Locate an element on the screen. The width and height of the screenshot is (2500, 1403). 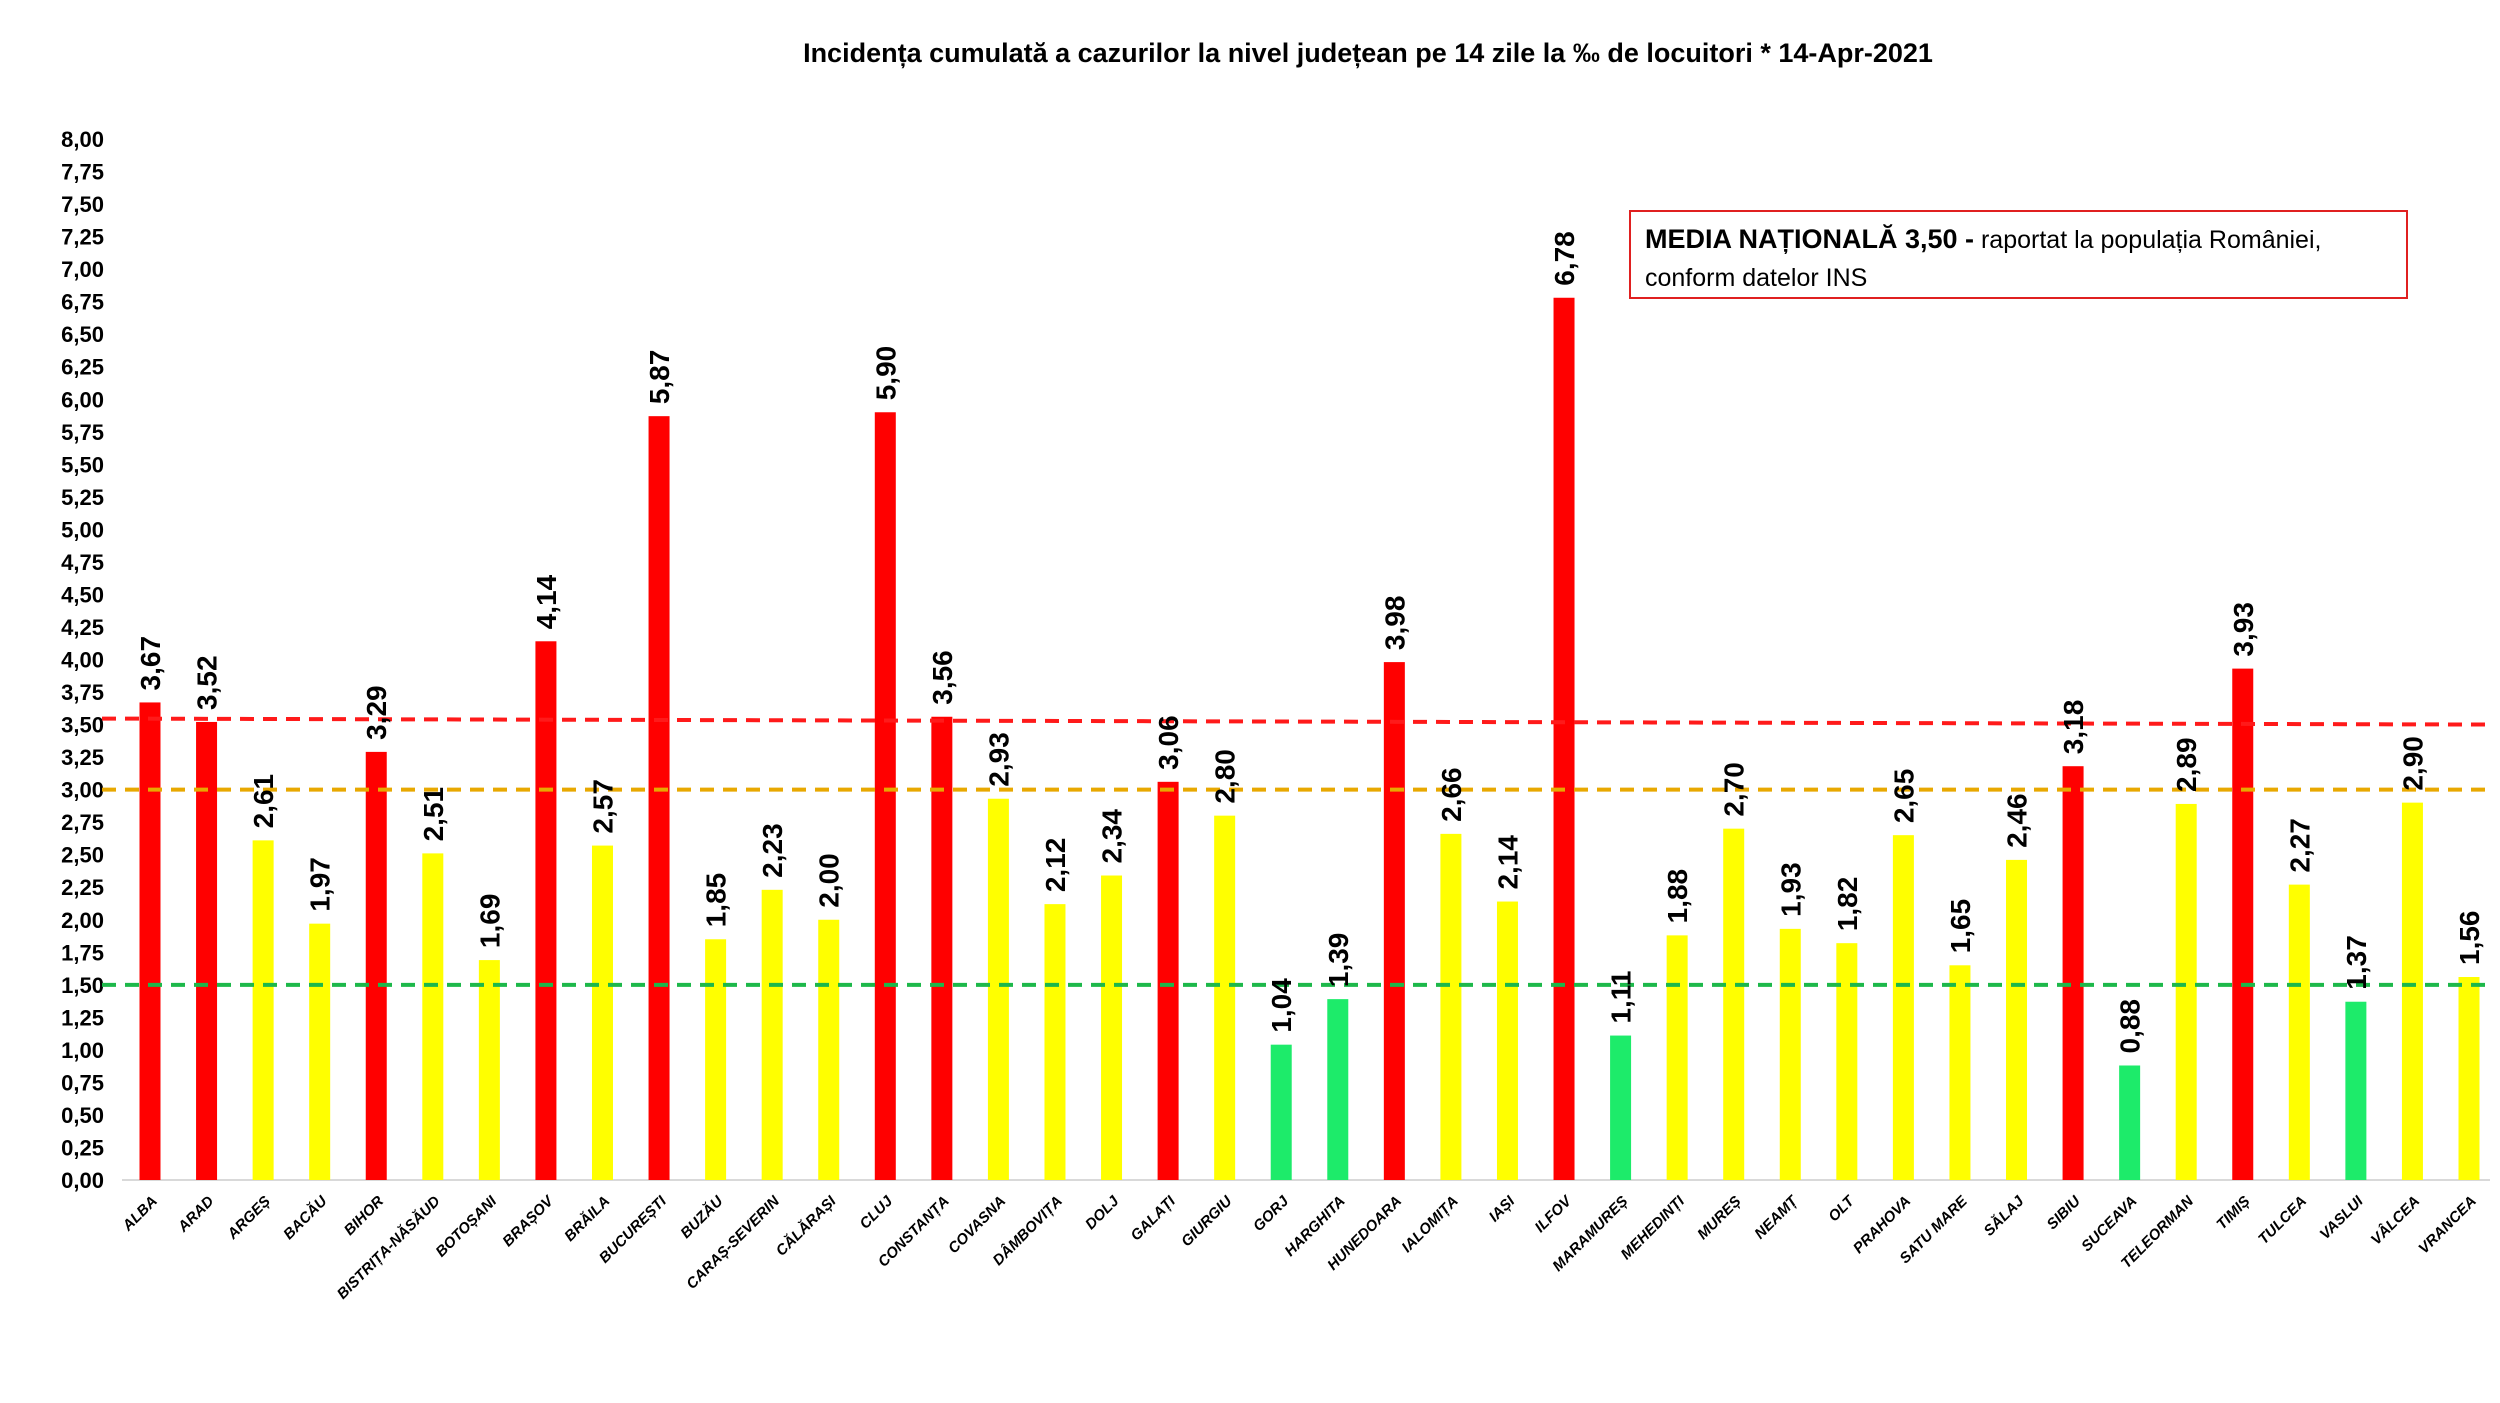
y-tick-label: 0,50 is located at coordinates (82, 1115).